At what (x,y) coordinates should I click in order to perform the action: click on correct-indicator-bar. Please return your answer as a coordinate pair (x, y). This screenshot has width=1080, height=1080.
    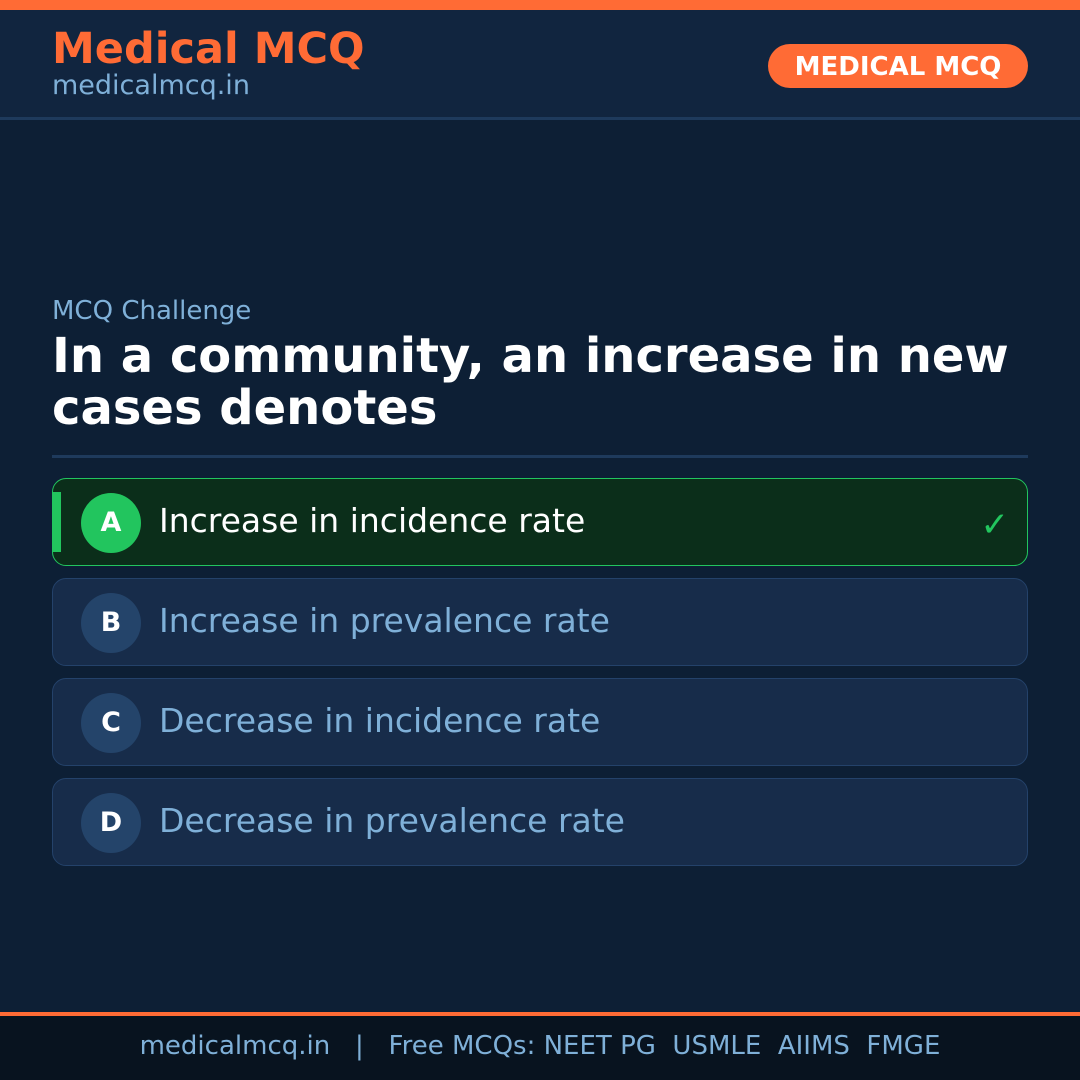
    Looking at the image, I should click on (57, 522).